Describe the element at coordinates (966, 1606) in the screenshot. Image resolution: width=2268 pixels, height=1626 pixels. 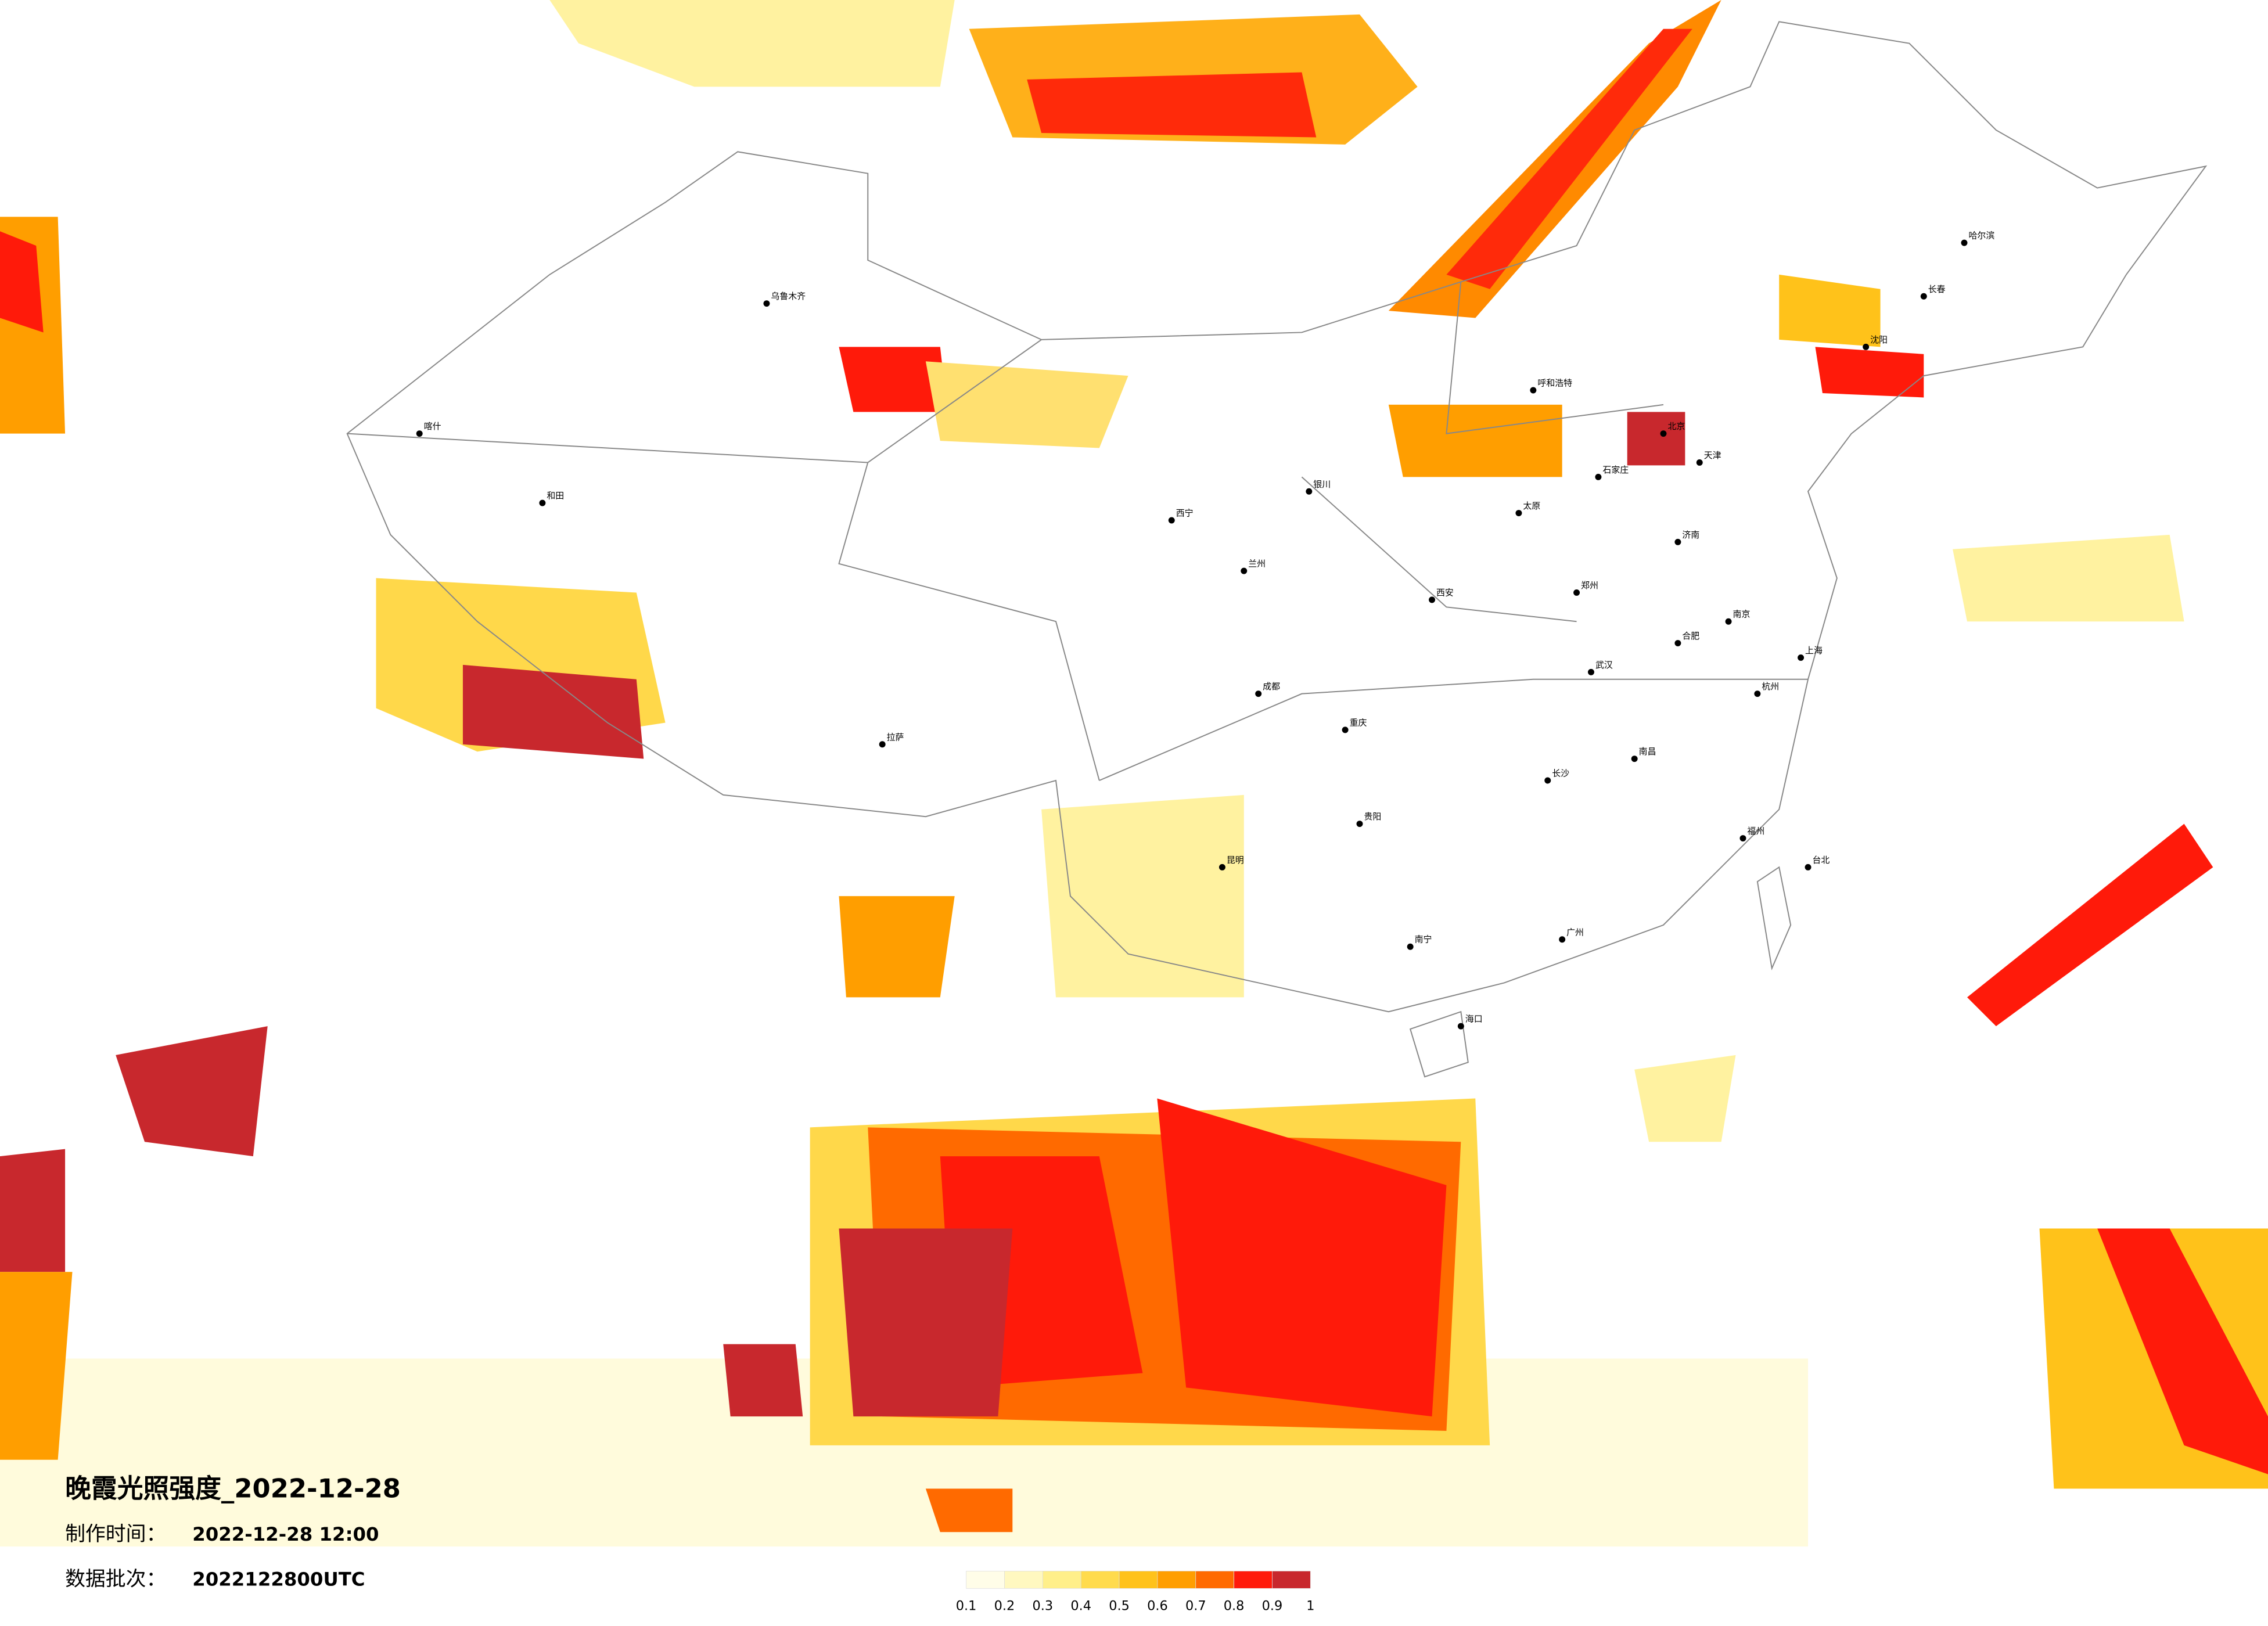
I see `legend-tick-label: 0.1` at that location.